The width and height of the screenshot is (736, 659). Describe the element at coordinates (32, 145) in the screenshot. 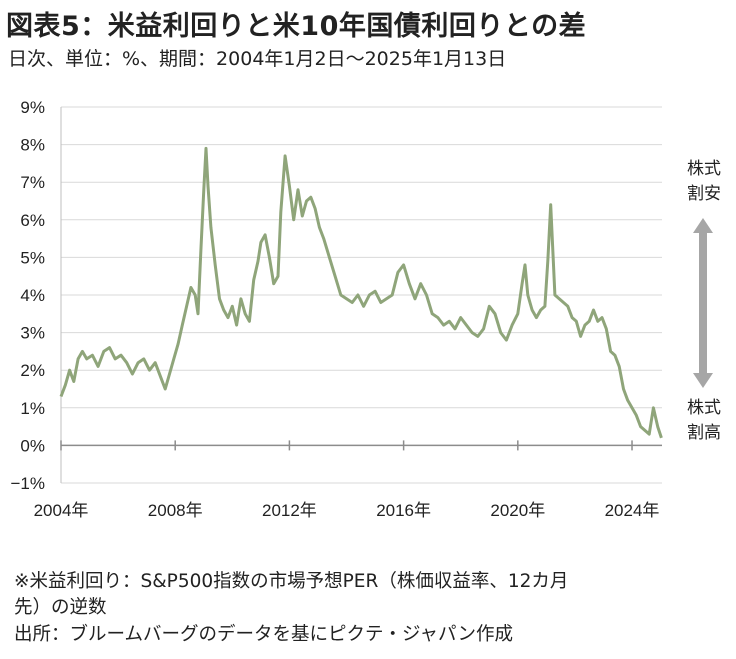

I see `y-tick-label: 8%` at that location.